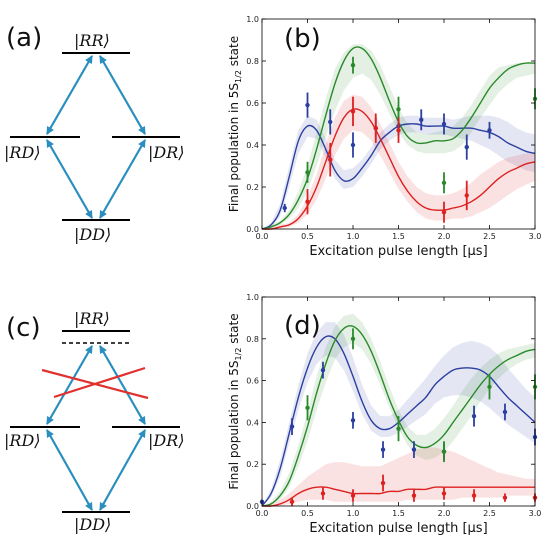  I want to click on ket-dr: |DR⟩, so click(166, 152).